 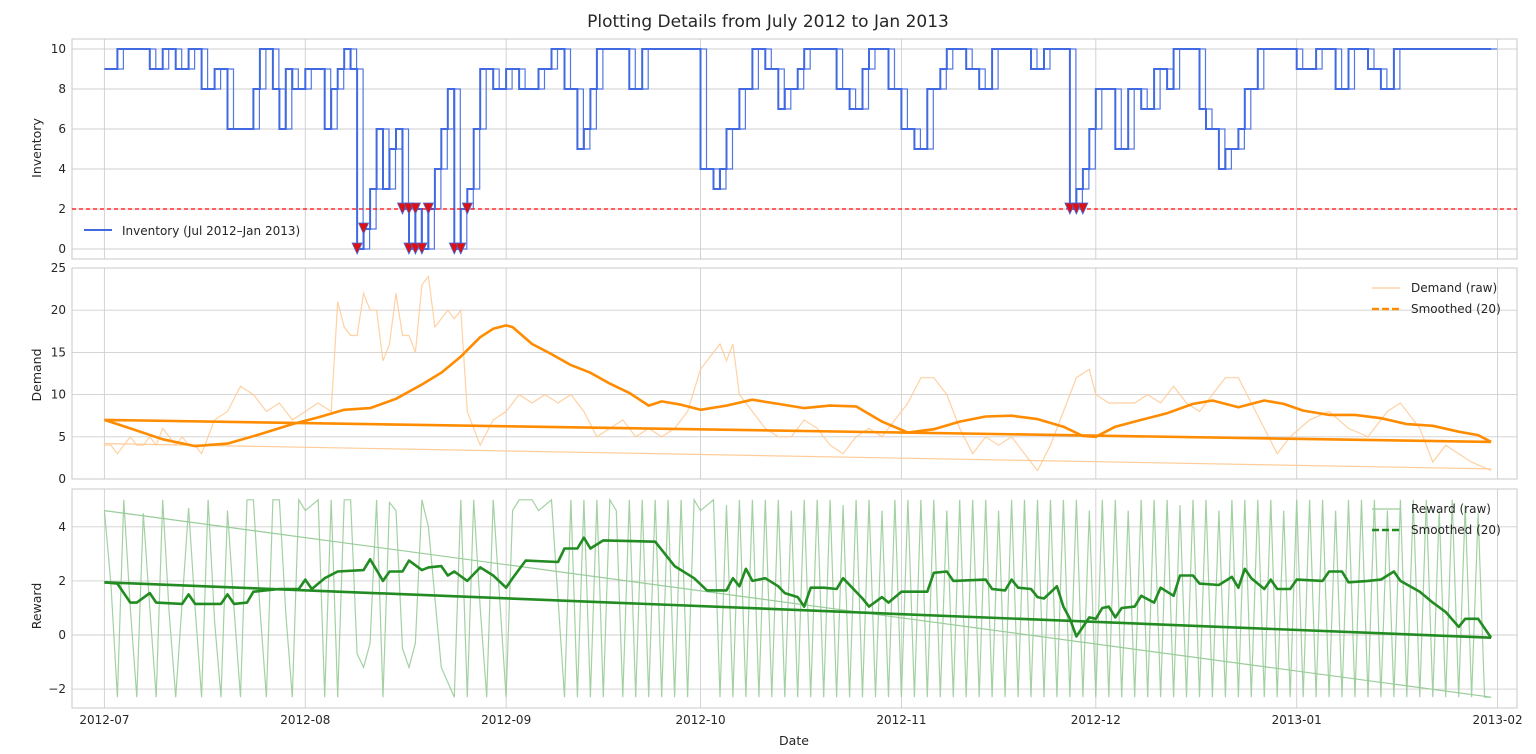 I want to click on x-tick-label: 2013-02, so click(x=1497, y=720).